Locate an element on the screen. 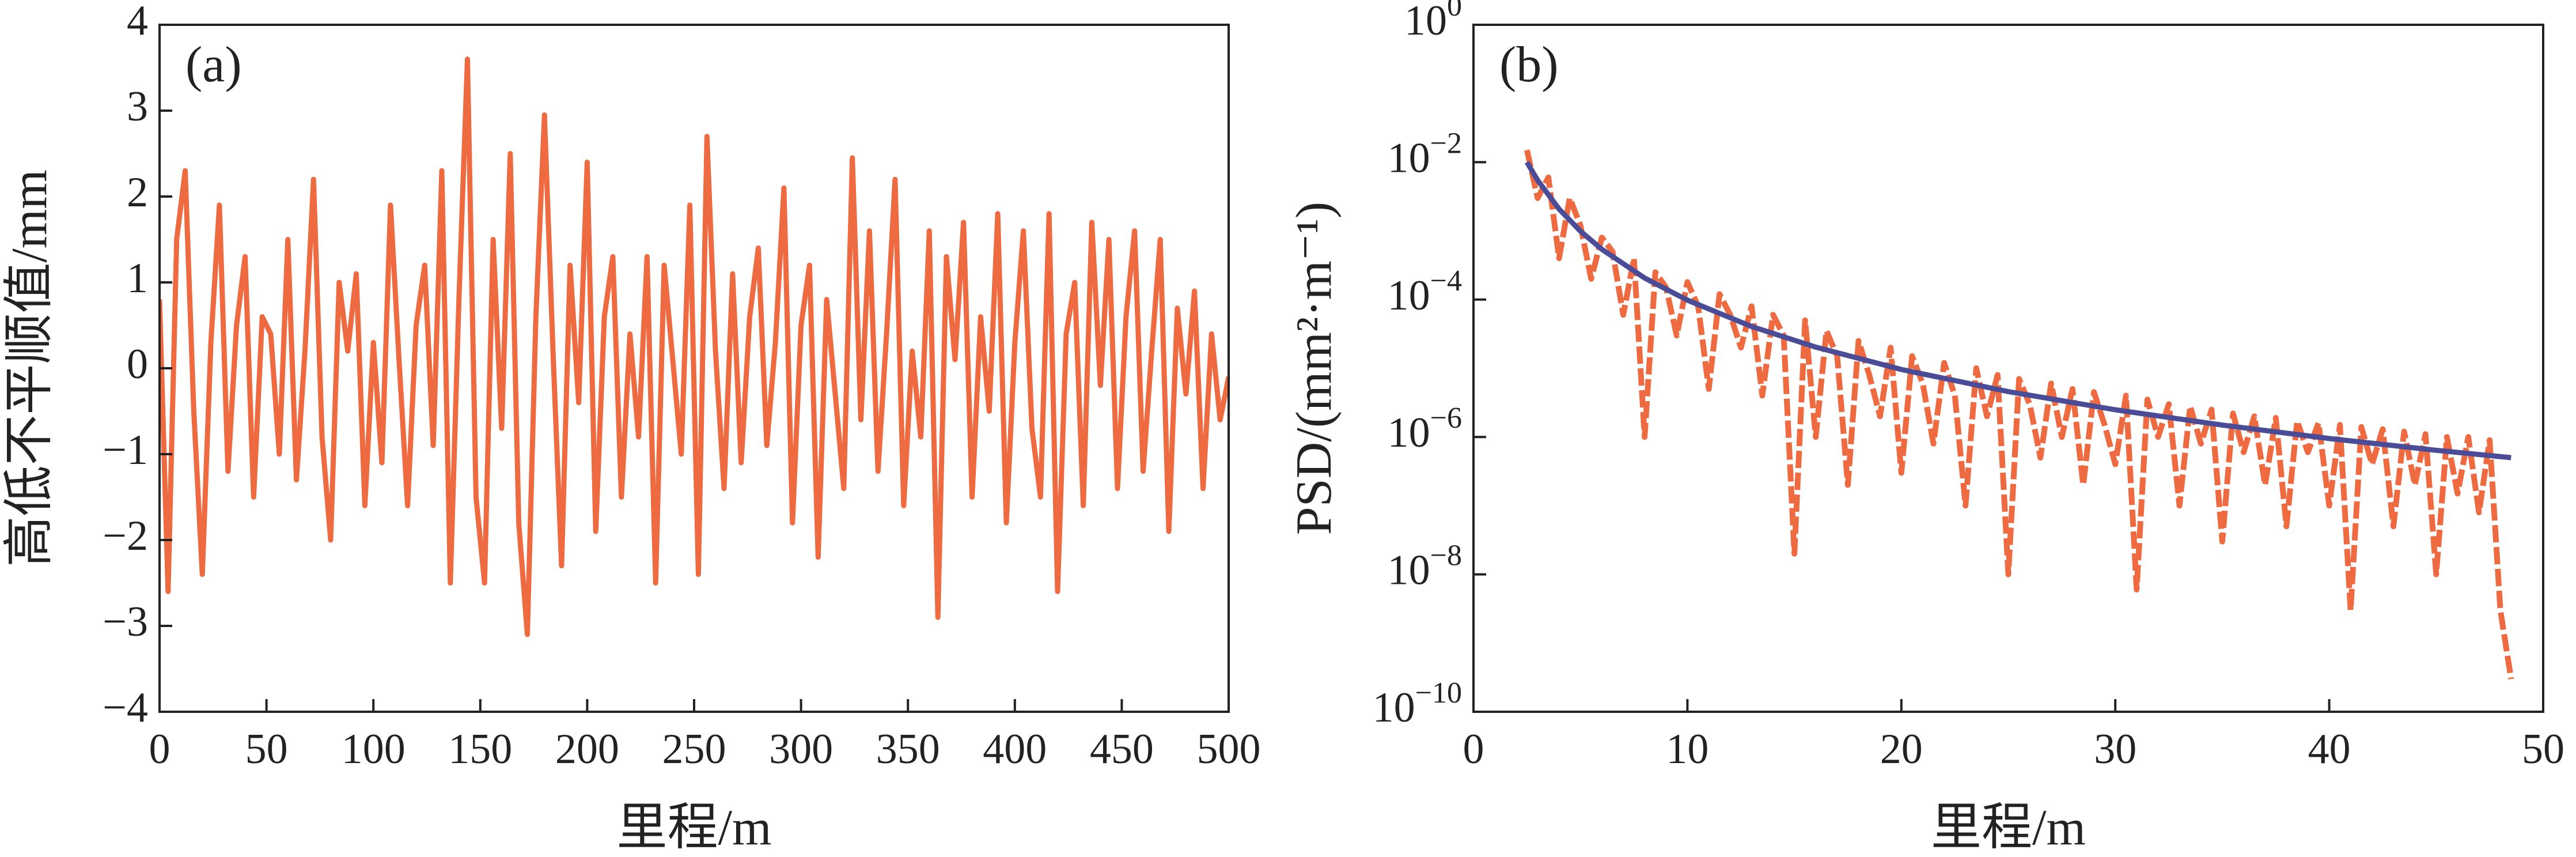 This screenshot has width=2576, height=857. x-tick-label: 200 is located at coordinates (587, 749).